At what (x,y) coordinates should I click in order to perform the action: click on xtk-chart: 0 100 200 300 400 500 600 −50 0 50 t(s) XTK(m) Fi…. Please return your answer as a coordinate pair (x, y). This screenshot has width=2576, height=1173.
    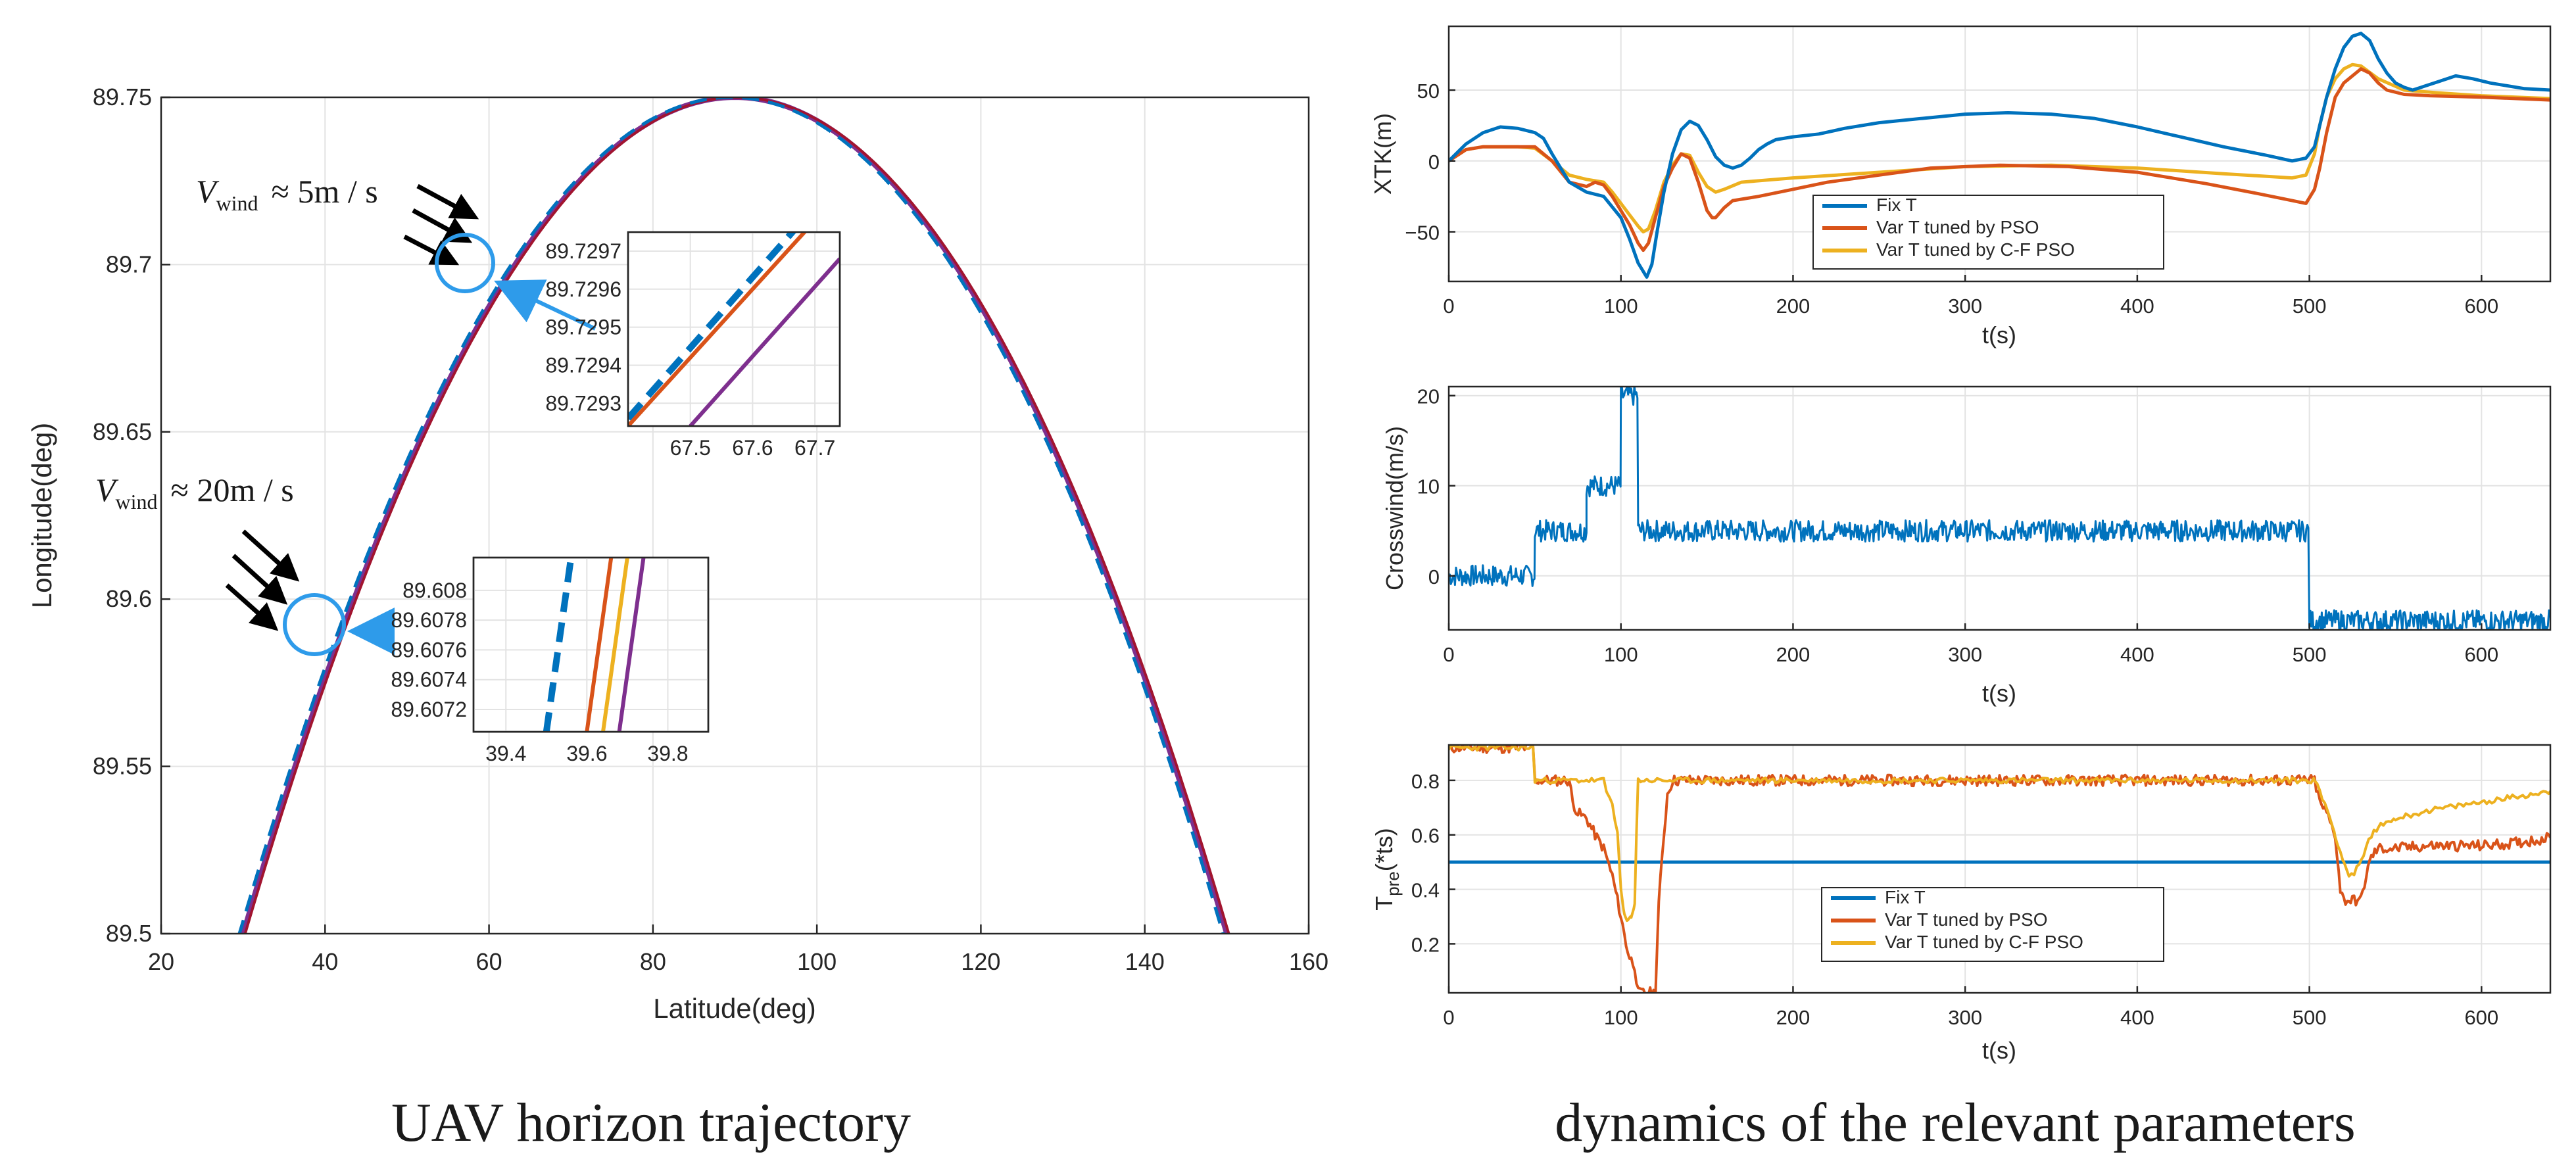
    Looking at the image, I should click on (1960, 186).